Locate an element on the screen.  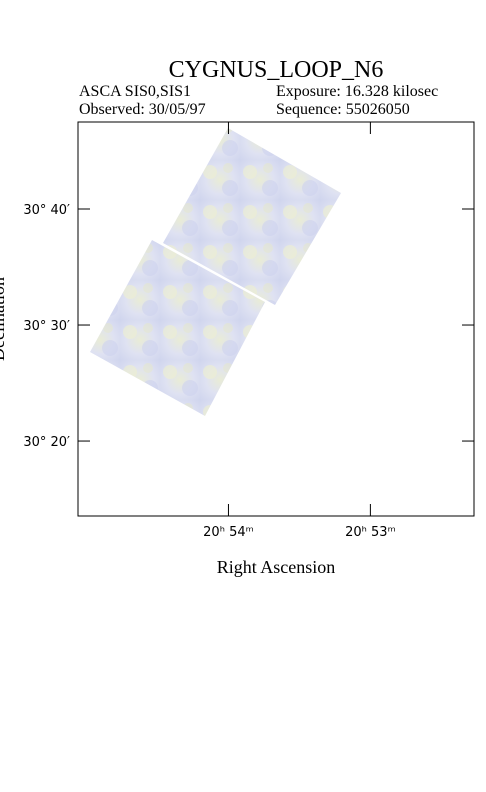
x-axis-label: Right Ascension is located at coordinates (276, 567).